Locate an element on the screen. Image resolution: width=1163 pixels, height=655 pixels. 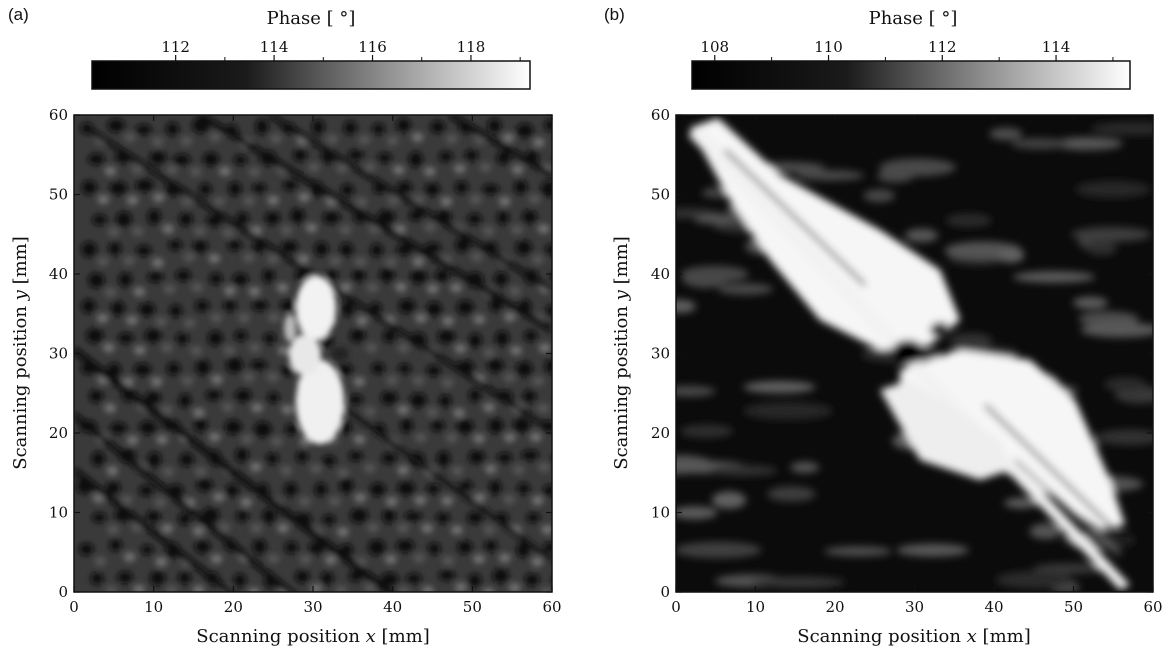
y-tick-label-a: 60 is located at coordinates (58, 115).